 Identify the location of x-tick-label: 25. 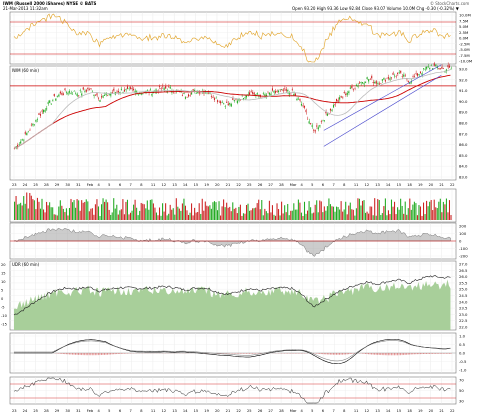
(249, 185).